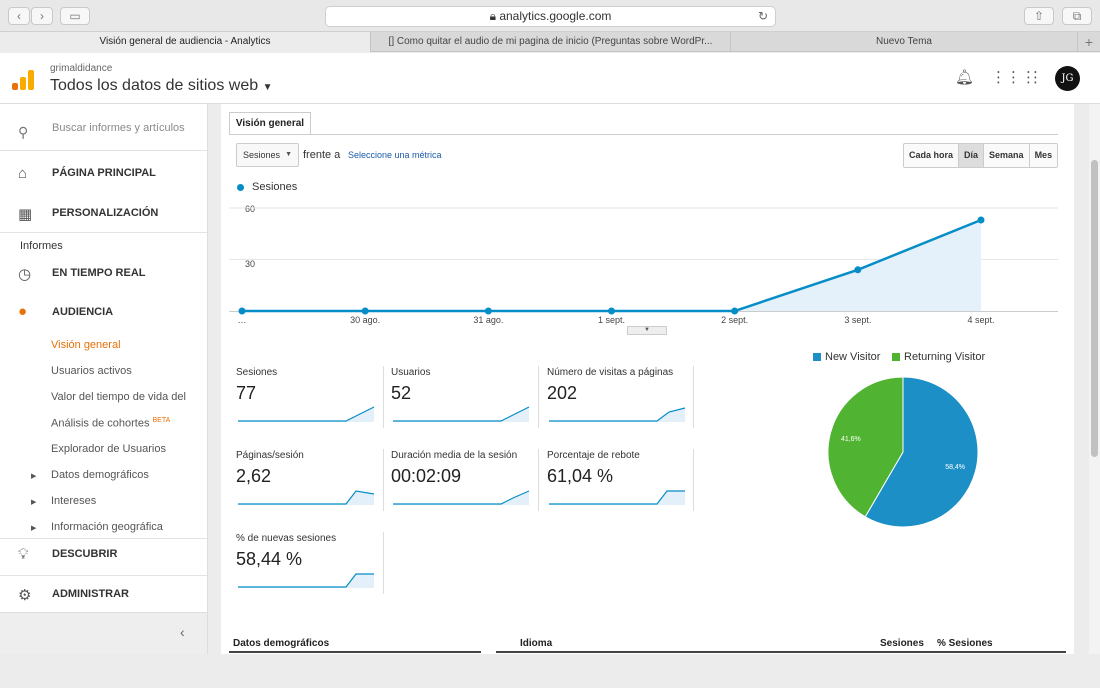 Image resolution: width=1100 pixels, height=688 pixels. Describe the element at coordinates (25, 214) in the screenshot. I see `dashboard-add-icon: ▦` at that location.